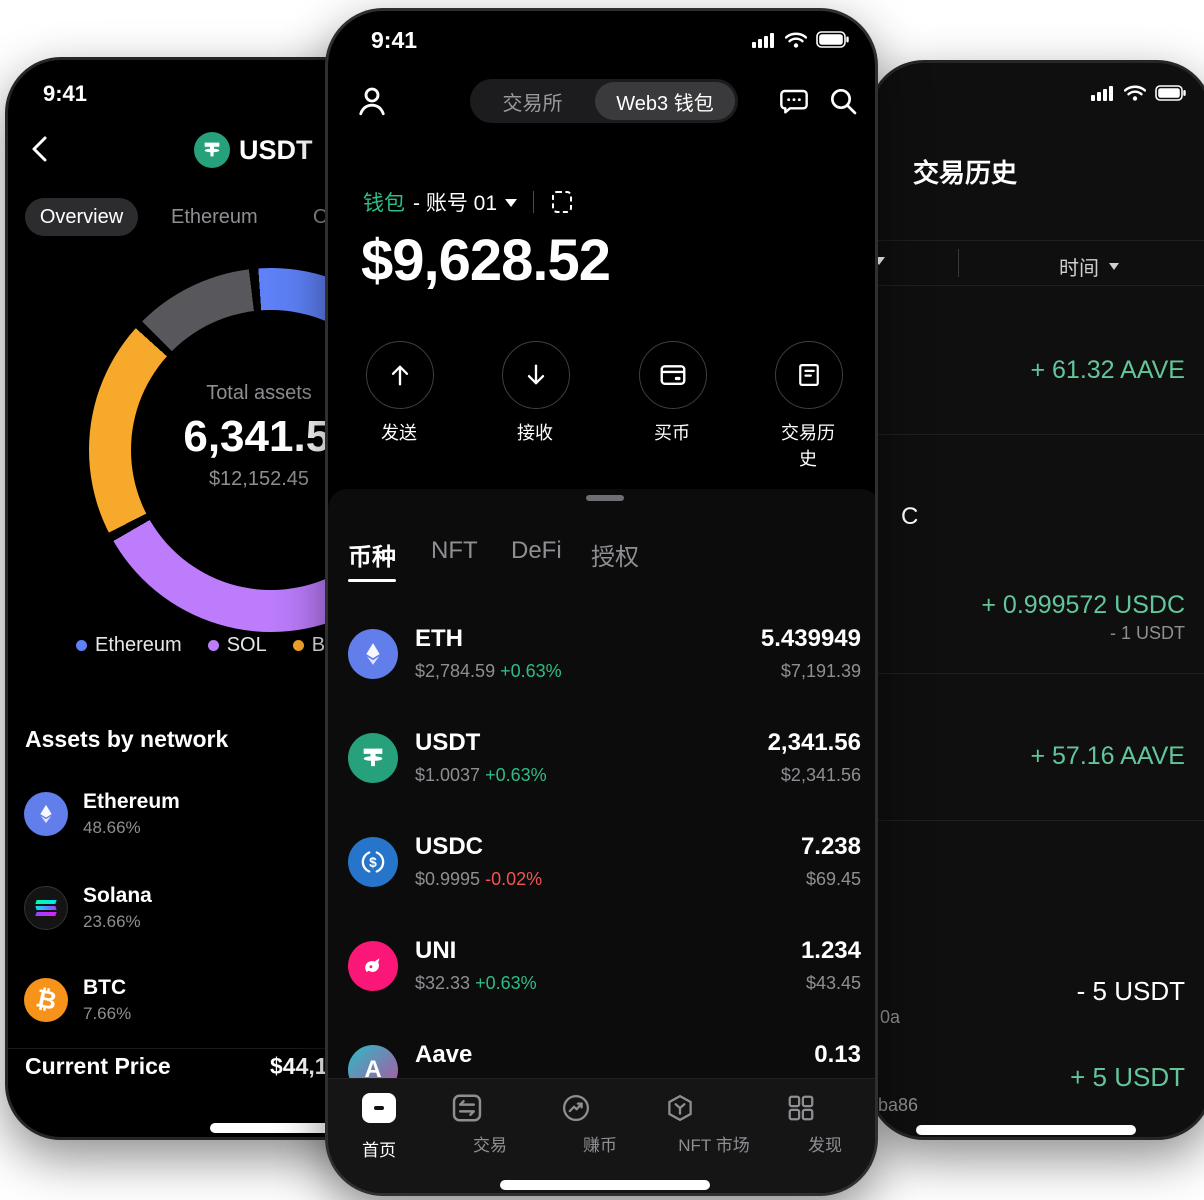  What do you see at coordinates (259, 393) in the screenshot?
I see `donut-center-label: Total assets` at bounding box center [259, 393].